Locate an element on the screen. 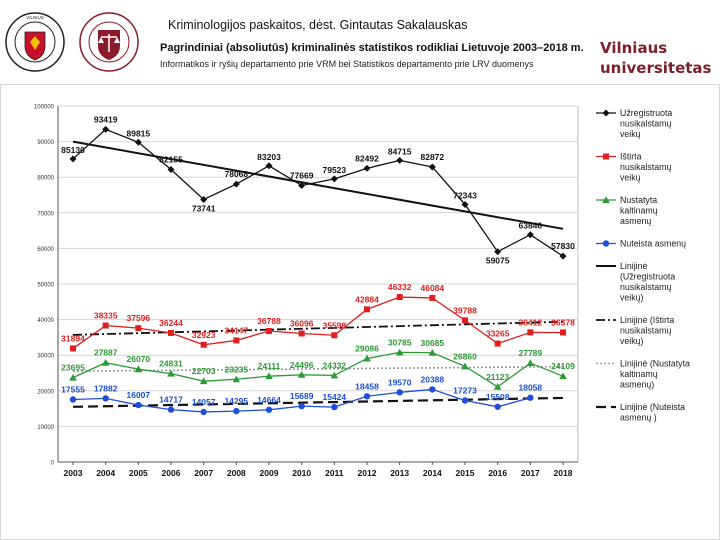 The height and width of the screenshot is (540, 720). x-tick-label: 2013 is located at coordinates (399, 473).